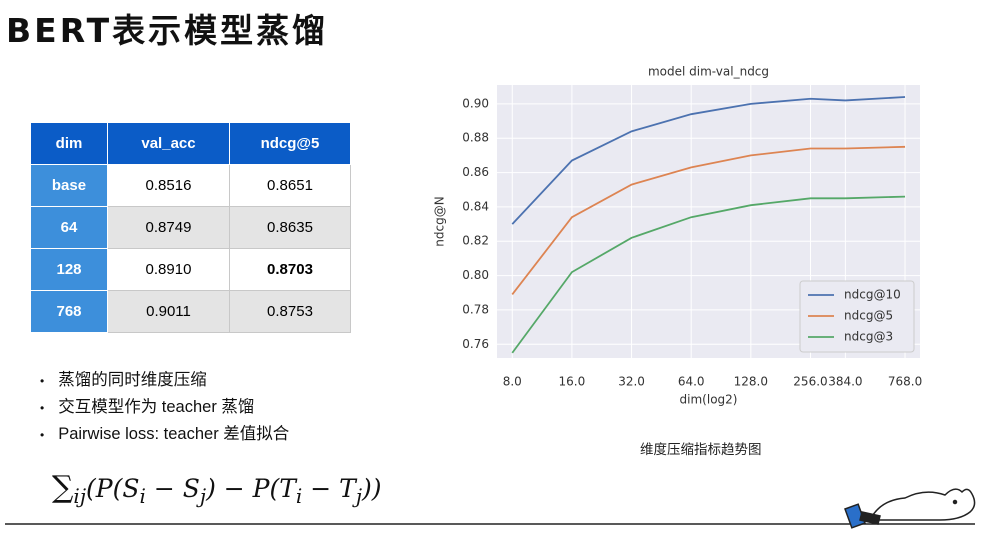 This screenshot has height=537, width=984. I want to click on header-cell: dim, so click(69, 143).